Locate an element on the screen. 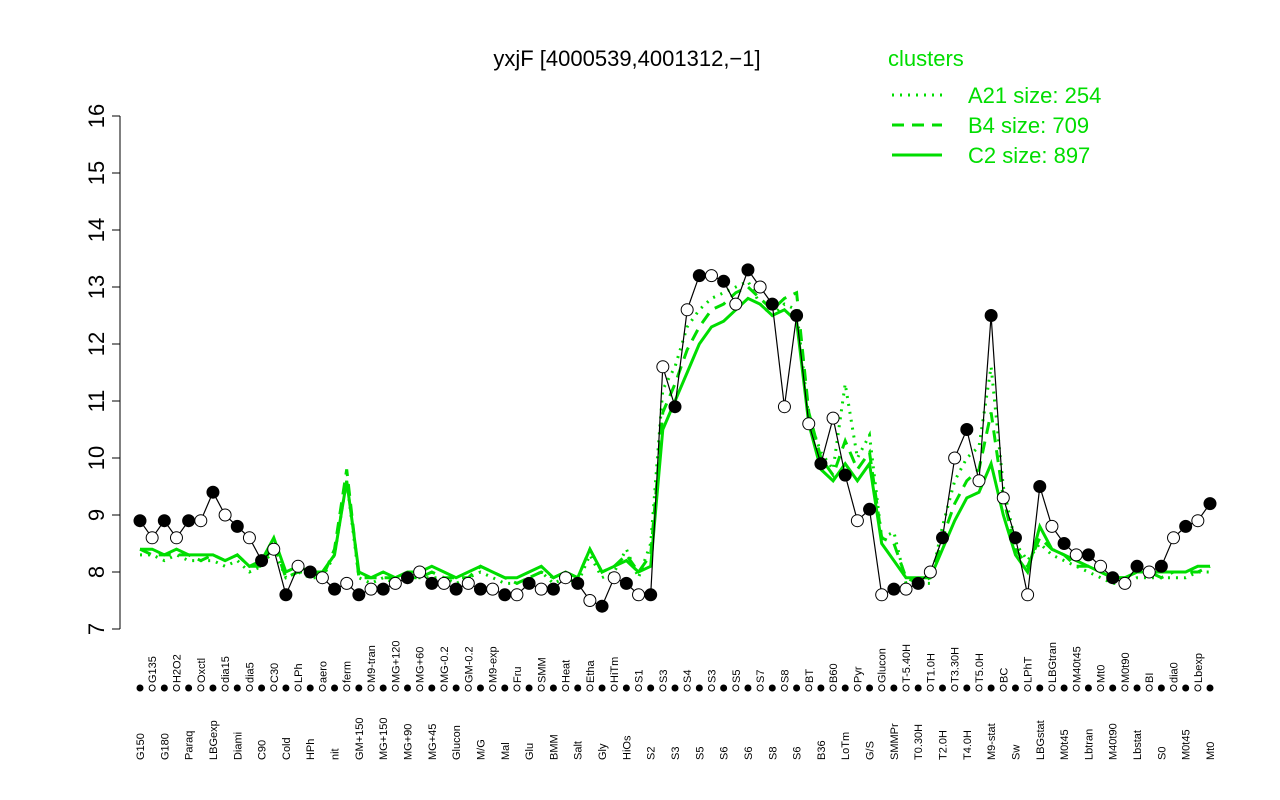 Image resolution: width=1280 pixels, height=800 pixels. x-tick-label: B36 is located at coordinates (822, 750).